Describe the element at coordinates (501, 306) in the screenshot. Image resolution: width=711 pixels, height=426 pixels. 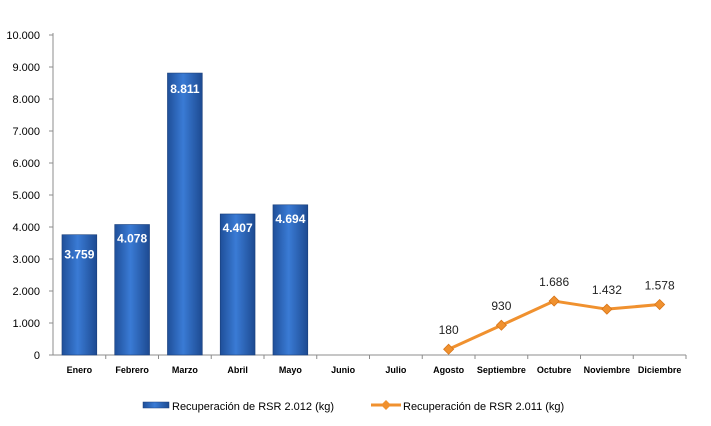
I see `point-data-label: 930` at that location.